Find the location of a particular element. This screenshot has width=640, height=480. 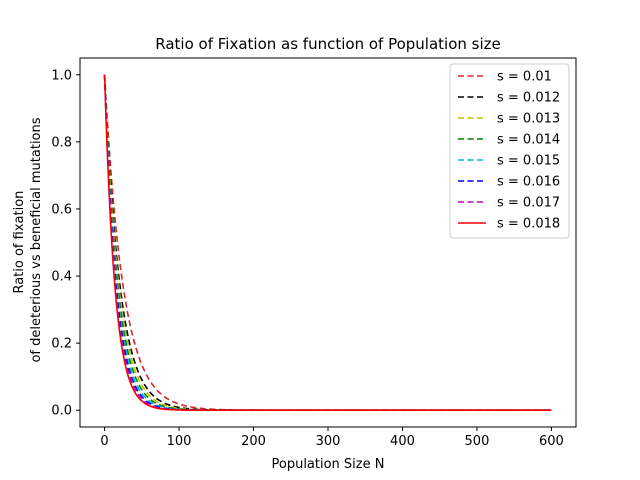

y-tick-label: 0.6 is located at coordinates (61, 209).